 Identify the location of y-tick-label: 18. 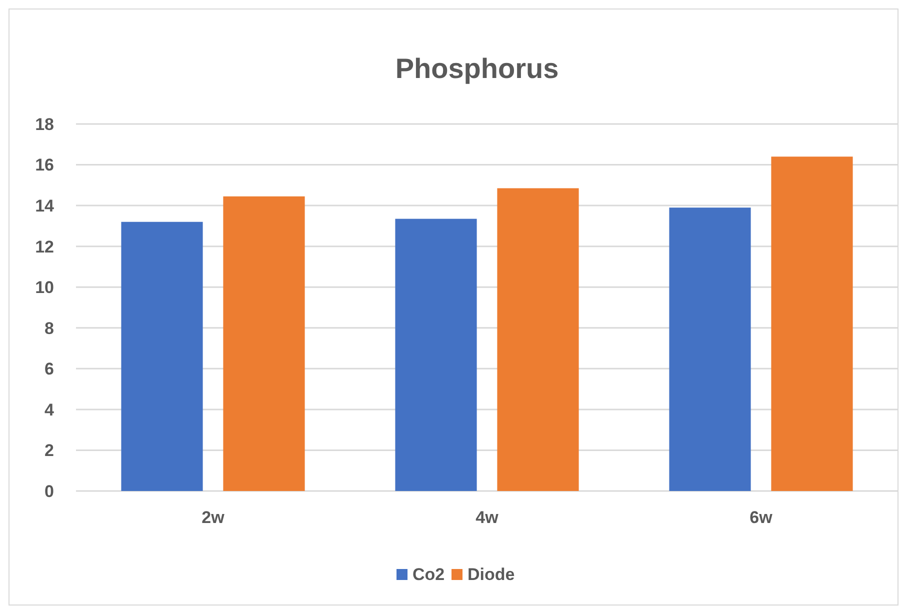
(44, 124).